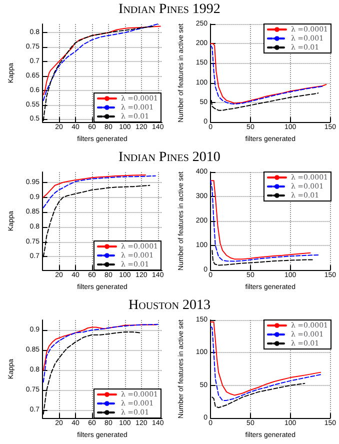 The height and width of the screenshot is (444, 339). I want to click on chart-title: Houston 2013, so click(170, 306).